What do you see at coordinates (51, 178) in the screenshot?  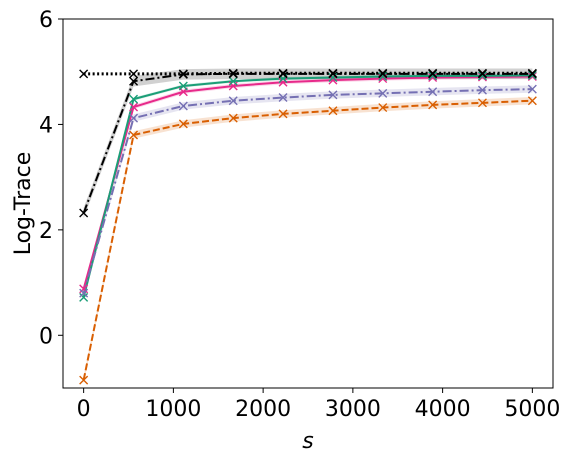 I see `y-axis-ticks: 0 2 4 6` at bounding box center [51, 178].